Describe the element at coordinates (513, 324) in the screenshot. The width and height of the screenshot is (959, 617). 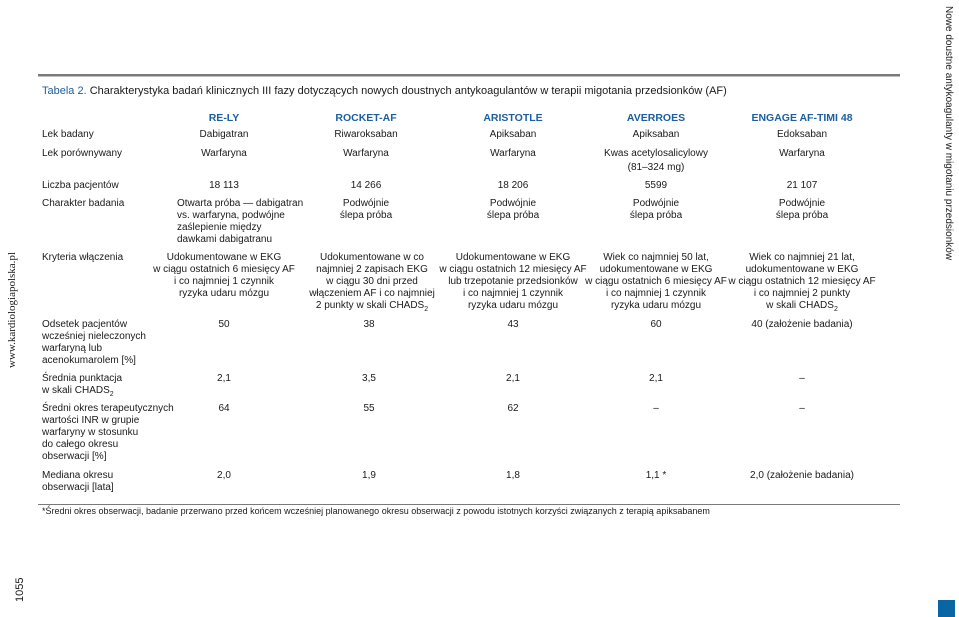
I see `table-cell: 43` at that location.